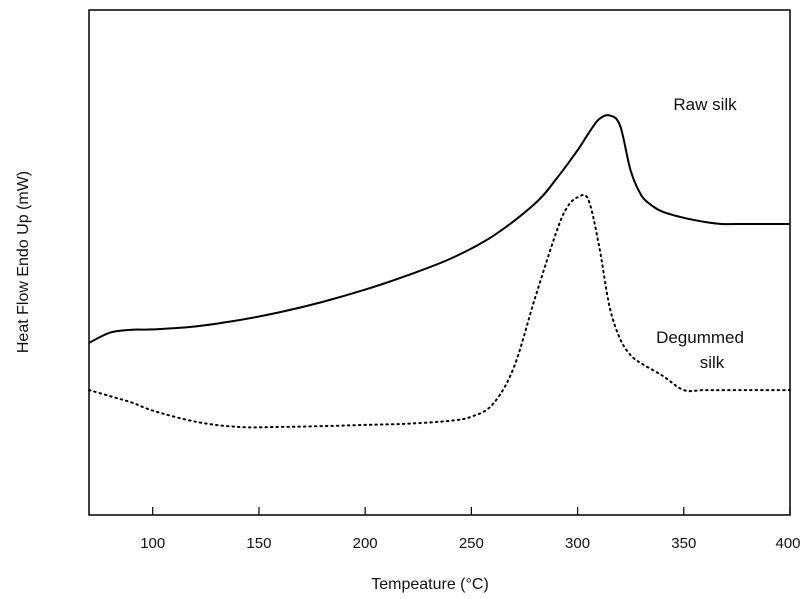 Image resolution: width=804 pixels, height=599 pixels. Describe the element at coordinates (23, 262) in the screenshot. I see `y-axis-title: Heat Flow Endo Up (mW)` at that location.